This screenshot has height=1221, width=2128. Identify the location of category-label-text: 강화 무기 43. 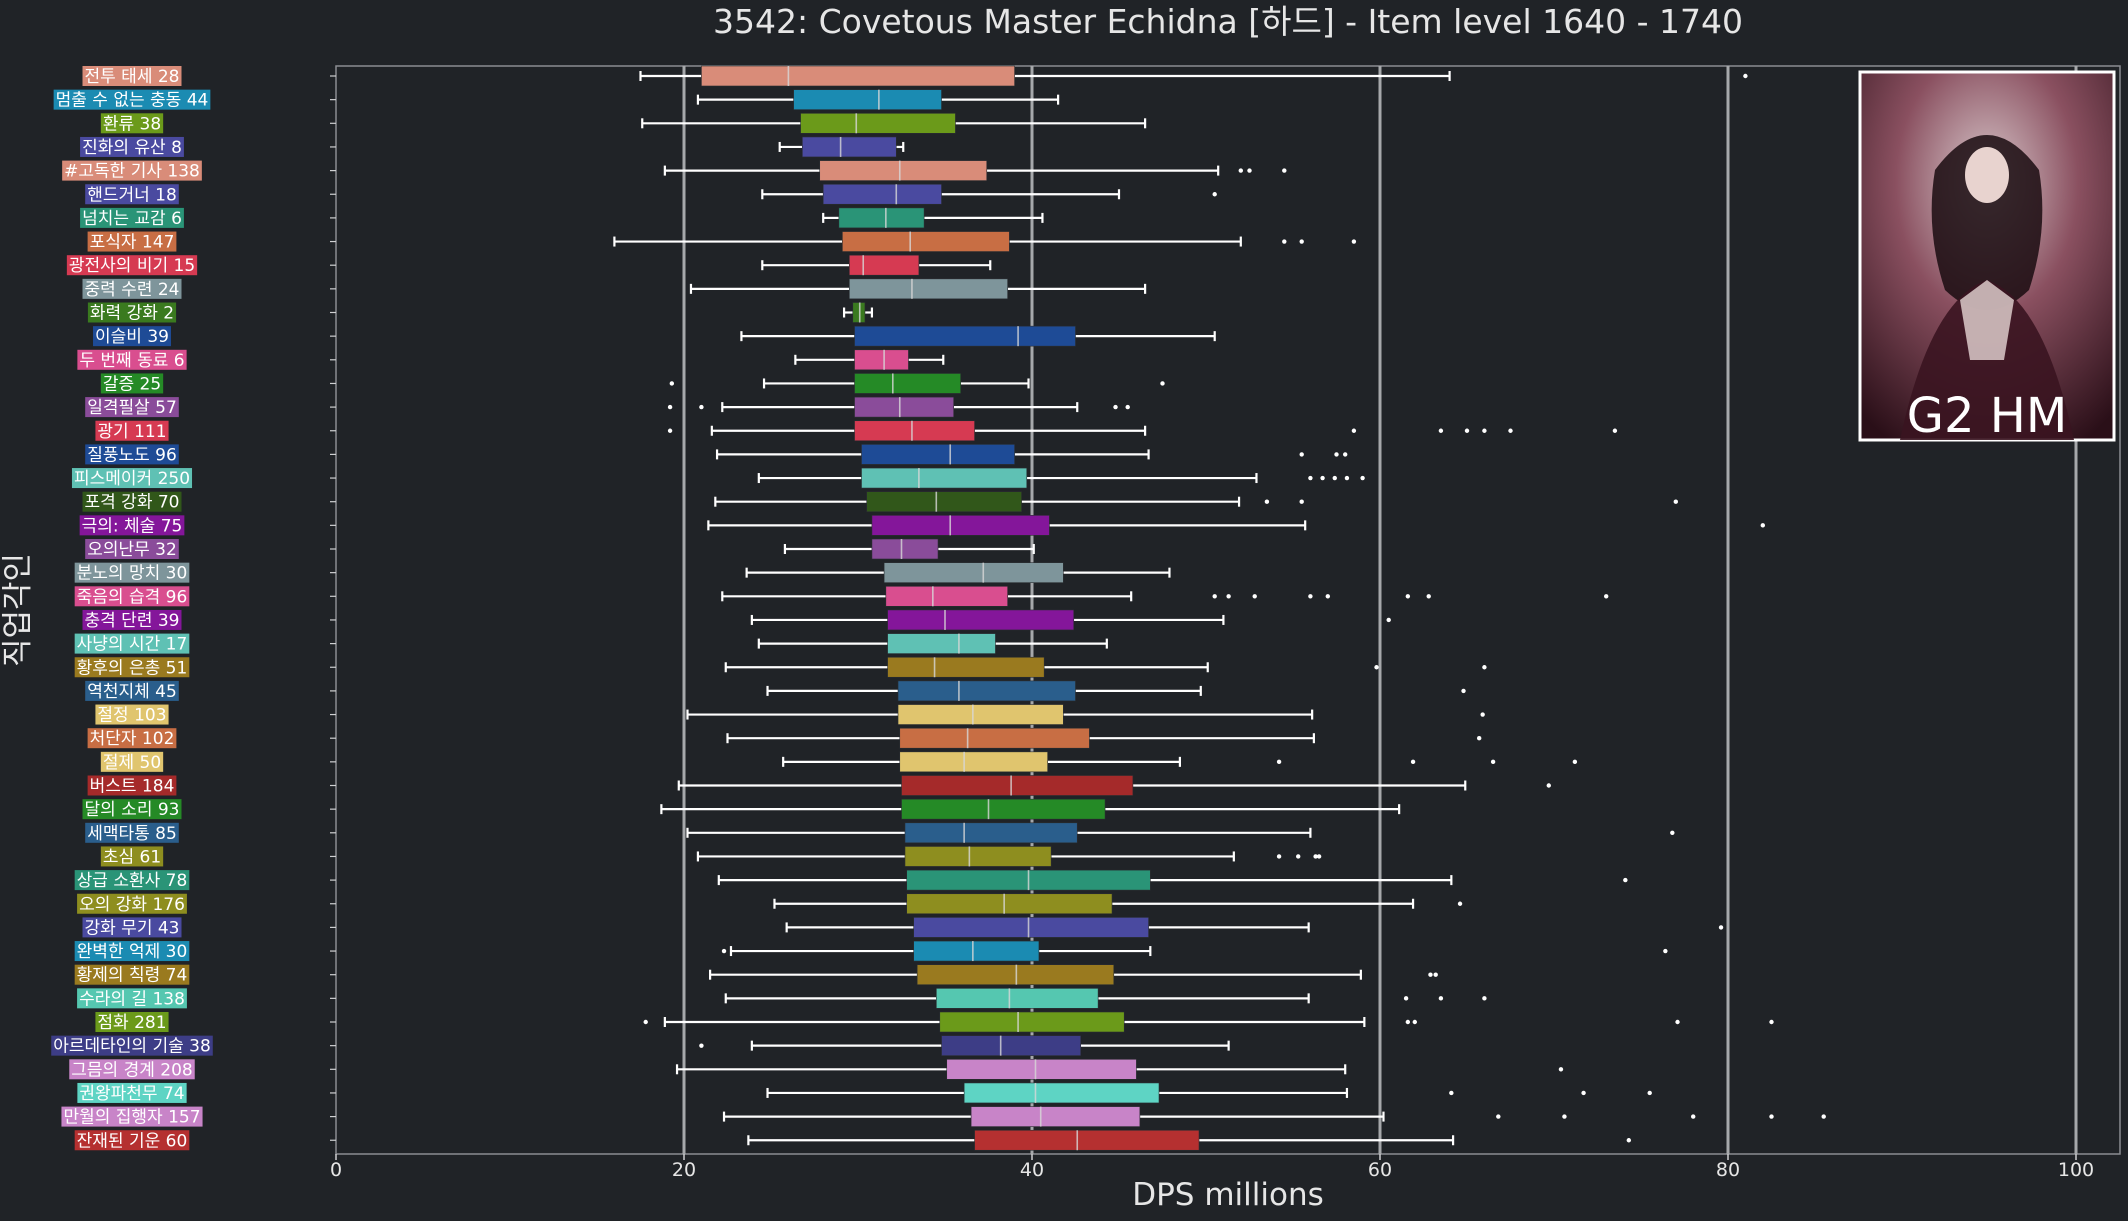
(132, 928).